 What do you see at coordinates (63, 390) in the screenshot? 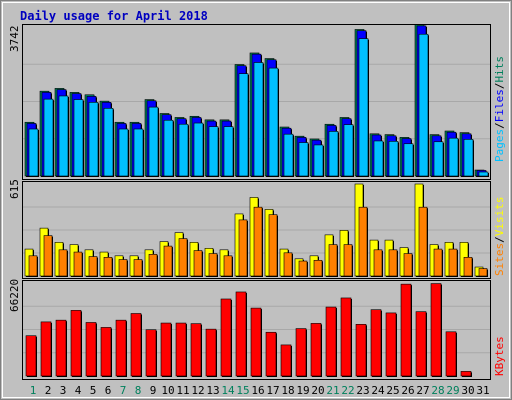
I see `day-label-3: 3` at bounding box center [63, 390].